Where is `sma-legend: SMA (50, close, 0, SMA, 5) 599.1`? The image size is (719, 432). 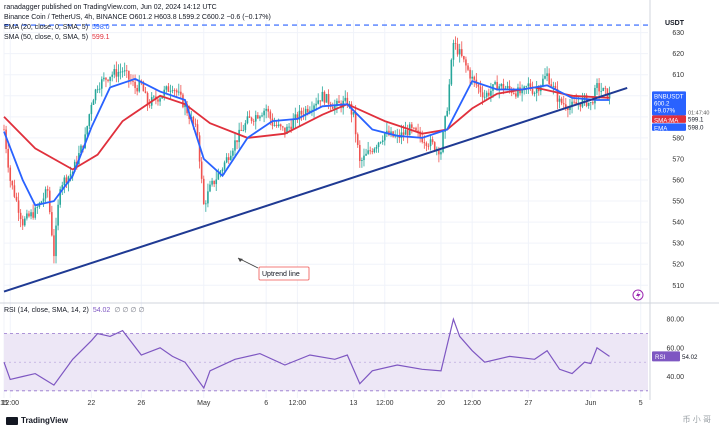 sma-legend: SMA (50, close, 0, SMA, 5) 599.1 is located at coordinates (57, 37).